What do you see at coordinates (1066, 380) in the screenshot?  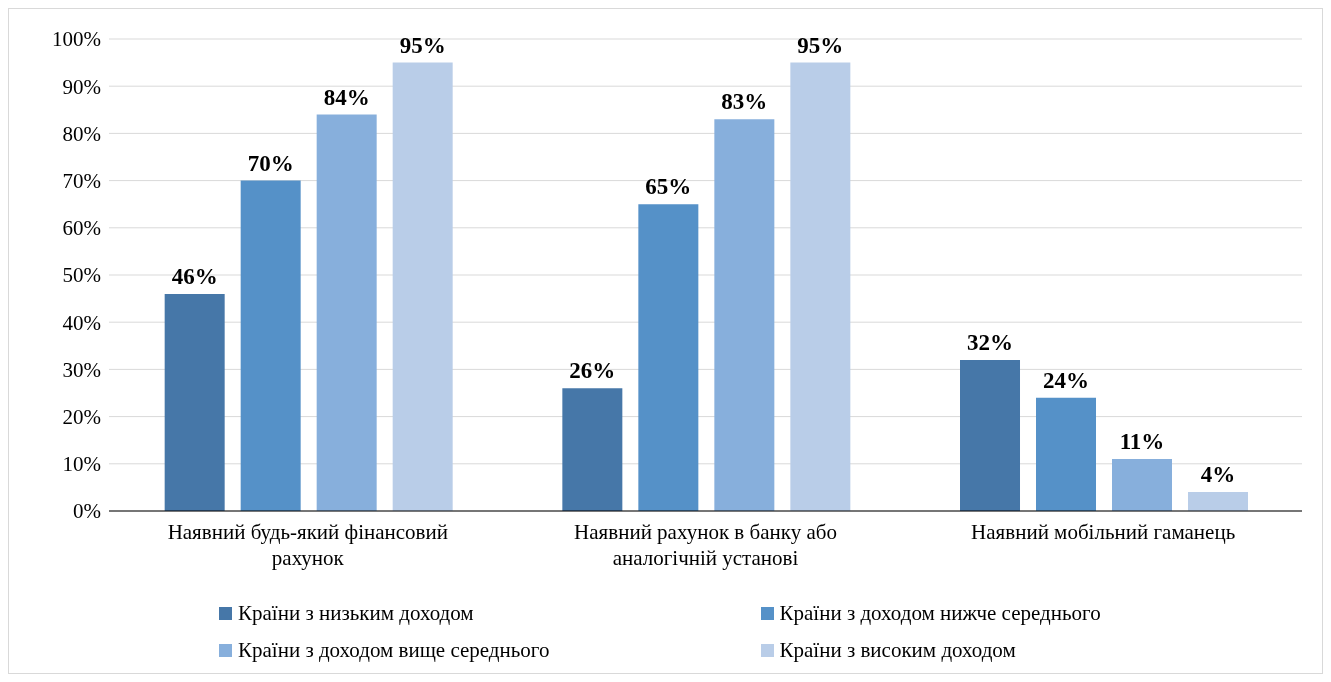 I see `data-label: 24%` at bounding box center [1066, 380].